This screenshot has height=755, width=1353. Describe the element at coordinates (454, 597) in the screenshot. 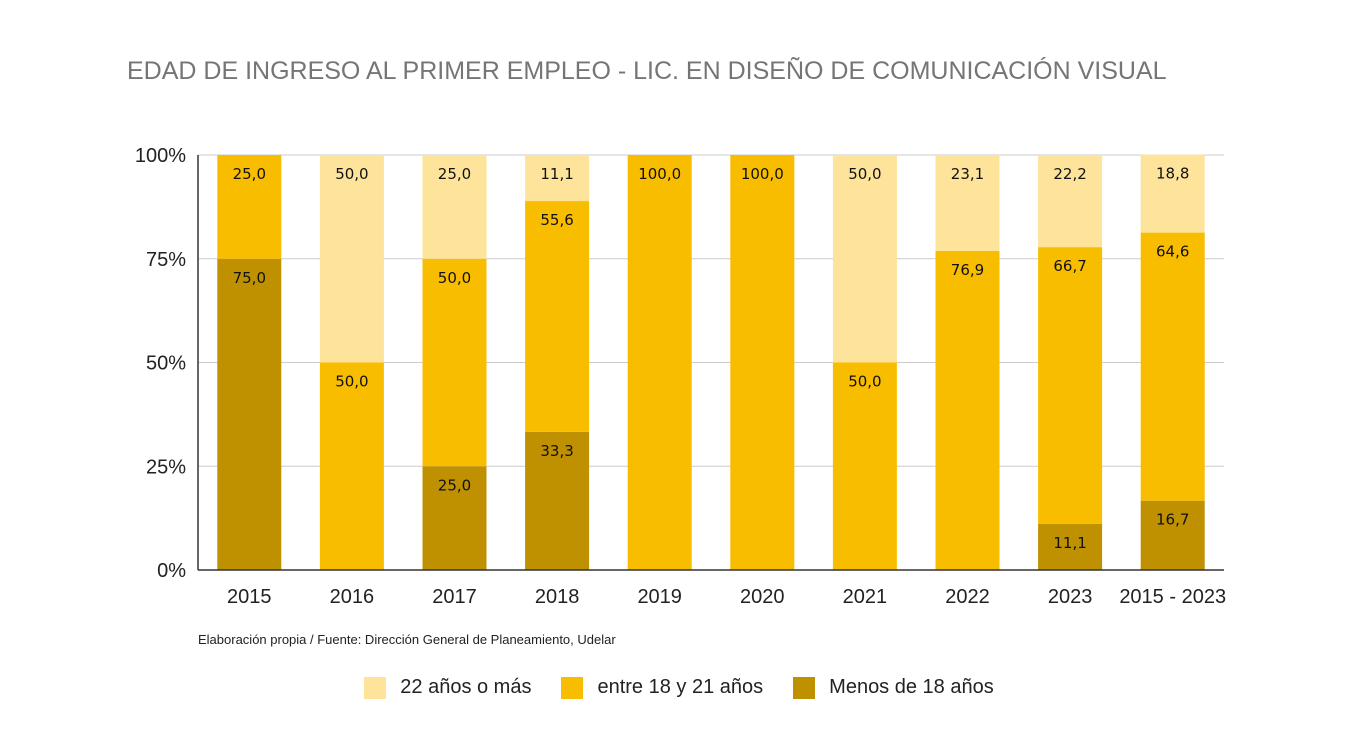

I see `x-tick-label: 2017` at that location.